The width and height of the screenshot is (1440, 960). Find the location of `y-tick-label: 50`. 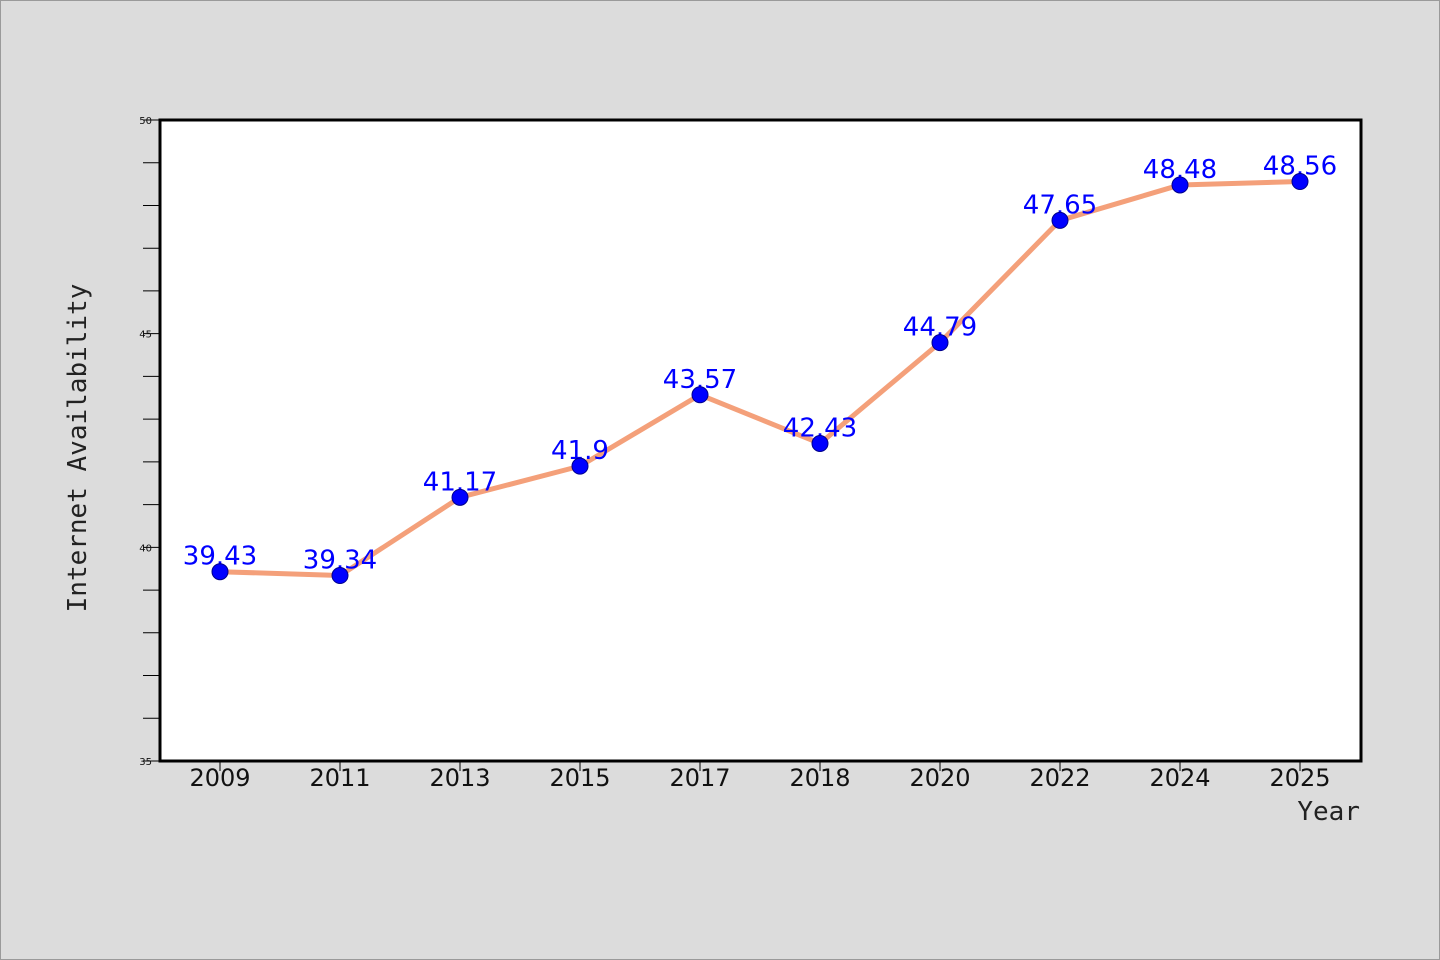

y-tick-label: 50 is located at coordinates (145, 121).